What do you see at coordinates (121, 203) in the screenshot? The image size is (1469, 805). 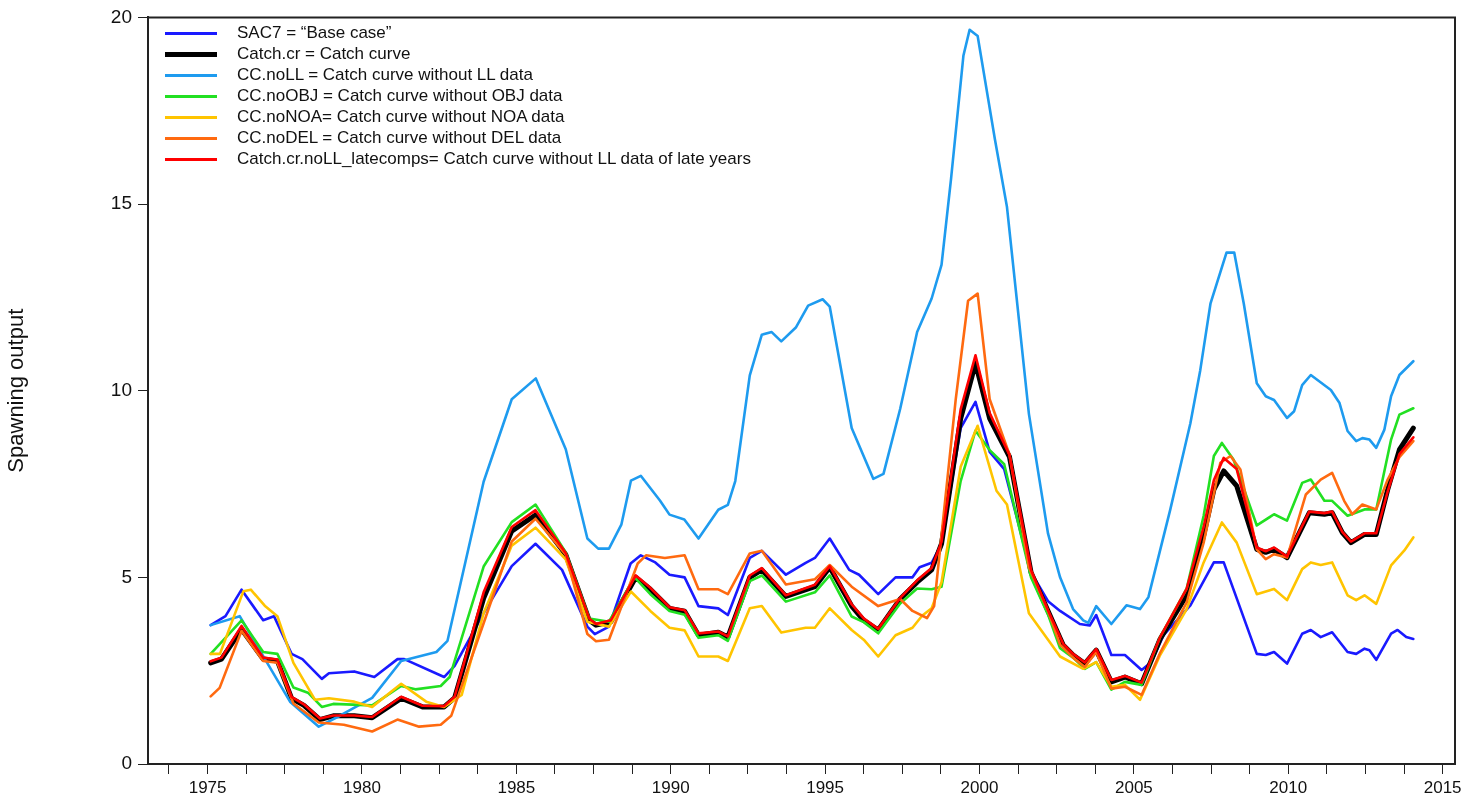 I see `y-tick-label: 15` at bounding box center [121, 203].